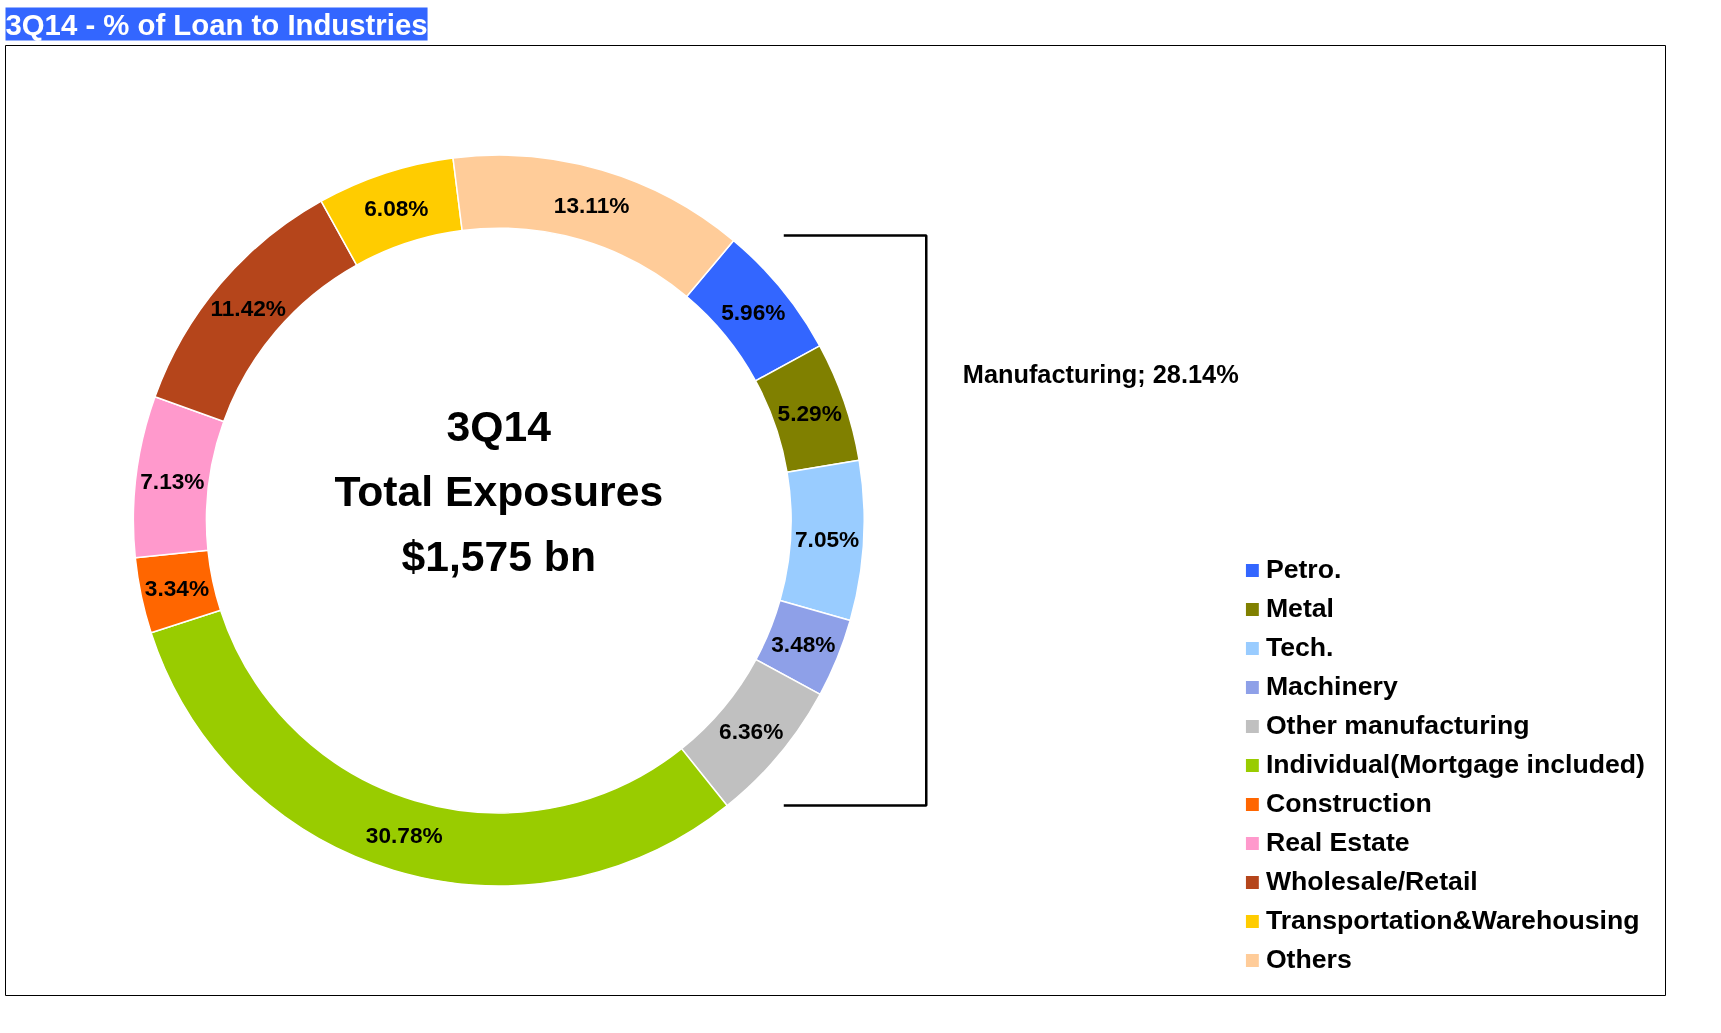 This screenshot has width=1721, height=1033. Describe the element at coordinates (1397, 725) in the screenshot. I see `legend-label: Other manufacturing` at that location.